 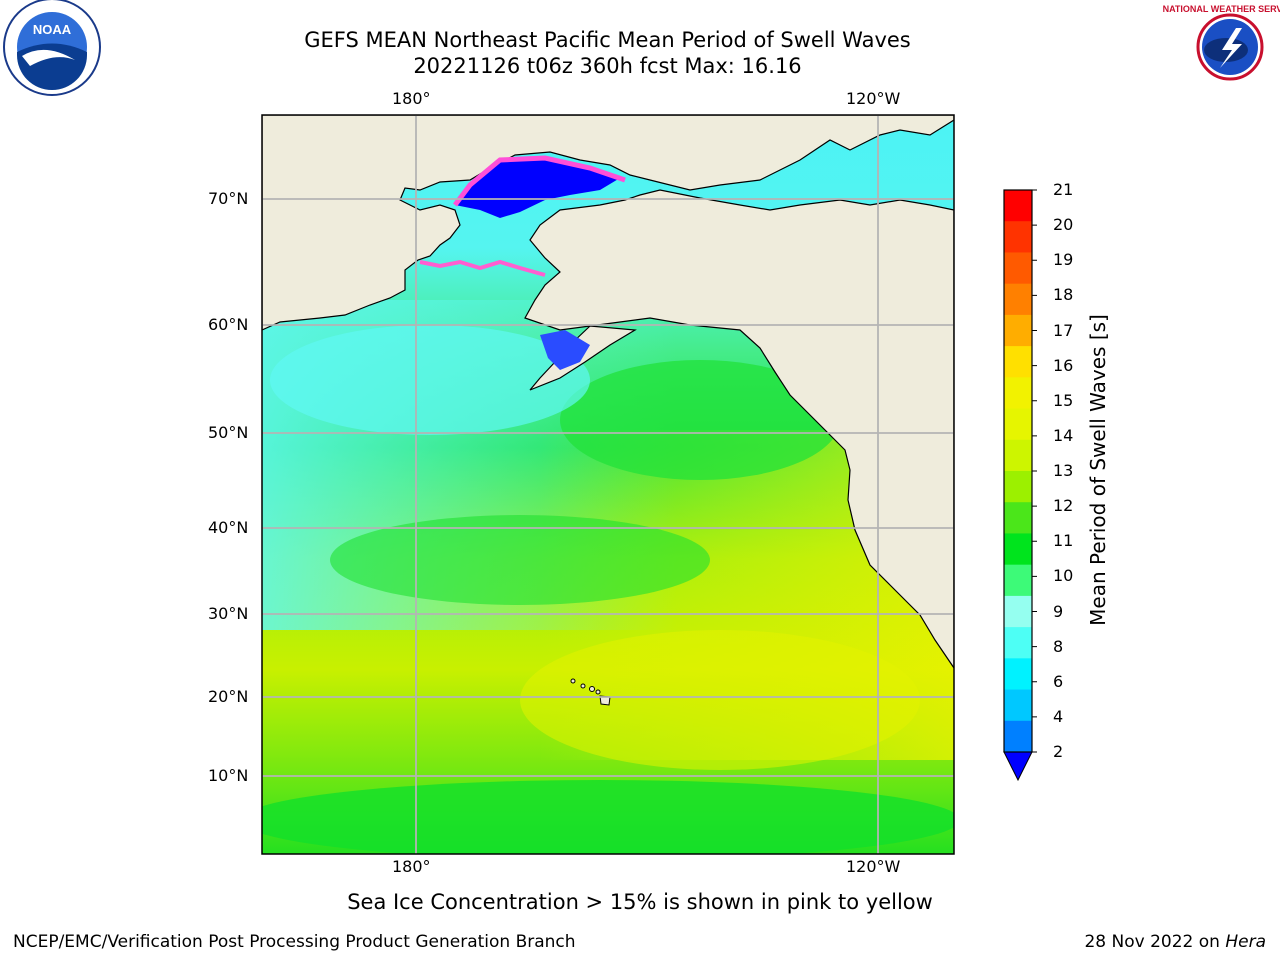 What do you see at coordinates (1245, 942) in the screenshot?
I see `credit-machine: Hera` at bounding box center [1245, 942].